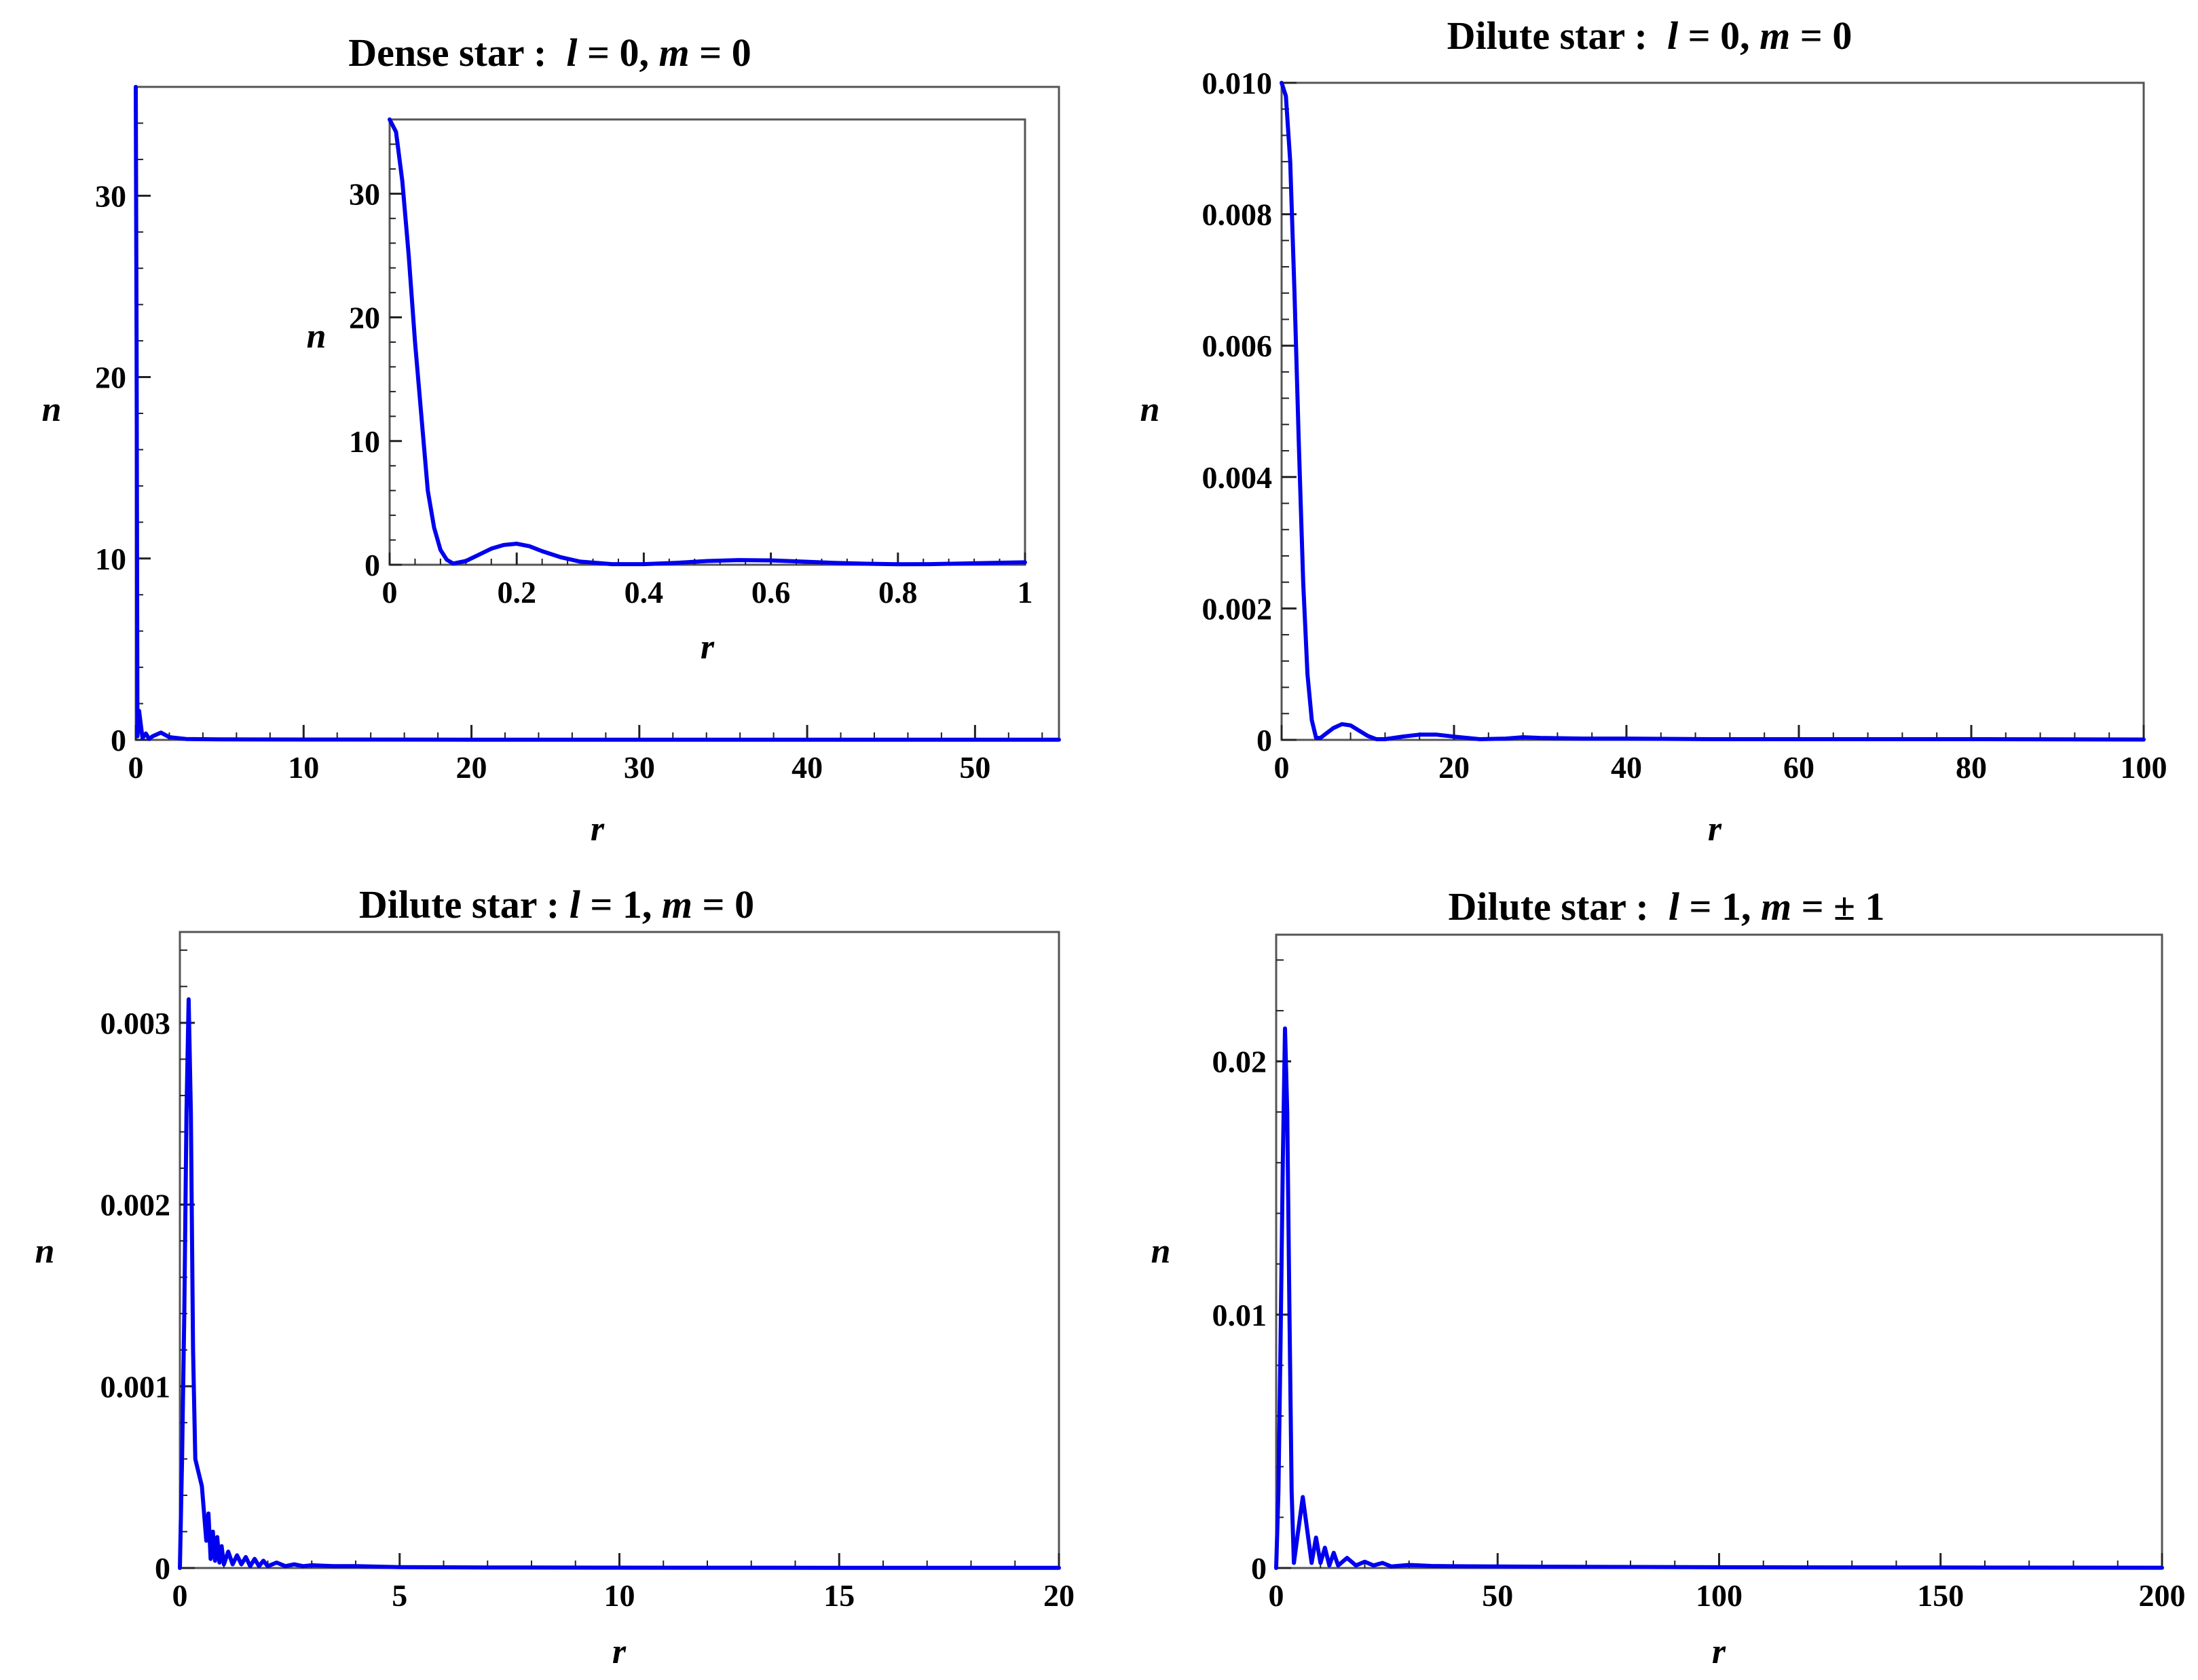 This screenshot has width=2198, height=1680. Describe the element at coordinates (1626, 768) in the screenshot. I see `panel-dilute-l0-x-tick-label: 40` at that location.